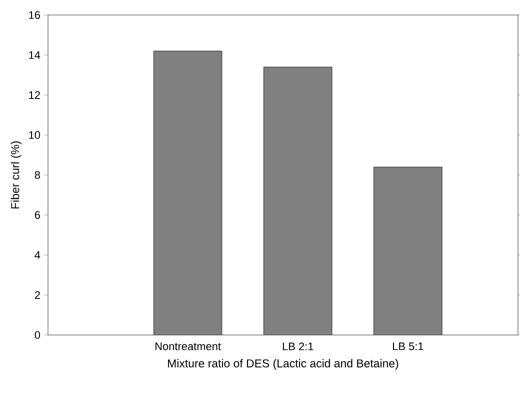 The image size is (520, 407). I want to click on x-tick-label: LB 5:1, so click(408, 346).